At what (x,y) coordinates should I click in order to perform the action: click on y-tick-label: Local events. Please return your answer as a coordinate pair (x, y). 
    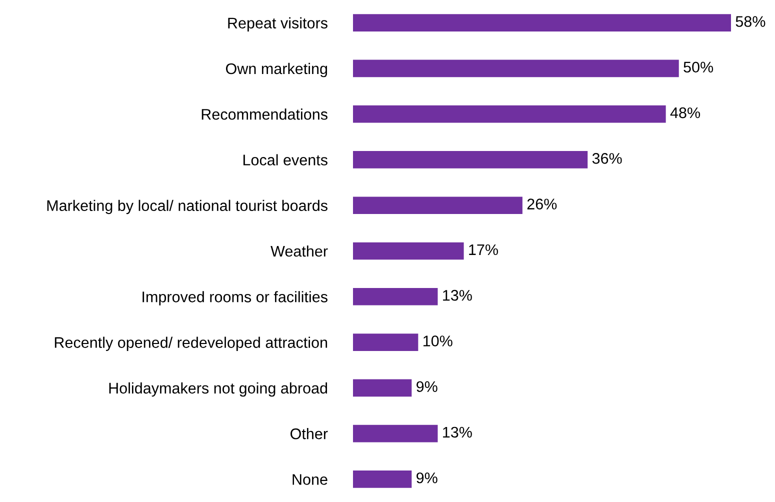
    Looking at the image, I should click on (285, 160).